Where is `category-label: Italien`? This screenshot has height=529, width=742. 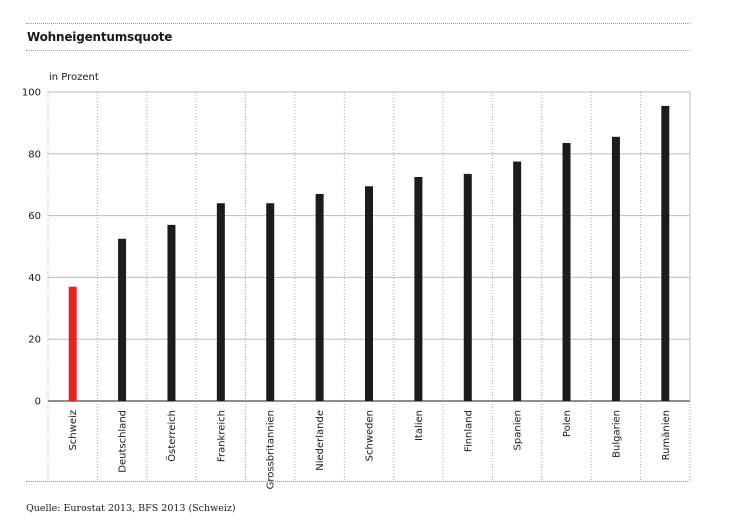 category-label: Italien is located at coordinates (419, 425).